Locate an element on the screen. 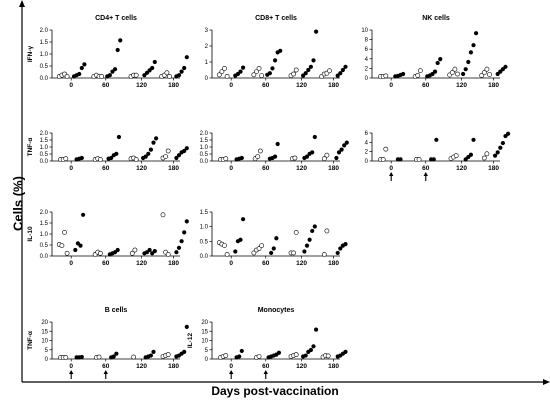  y-tick-label: 20 is located at coordinates (204, 323).